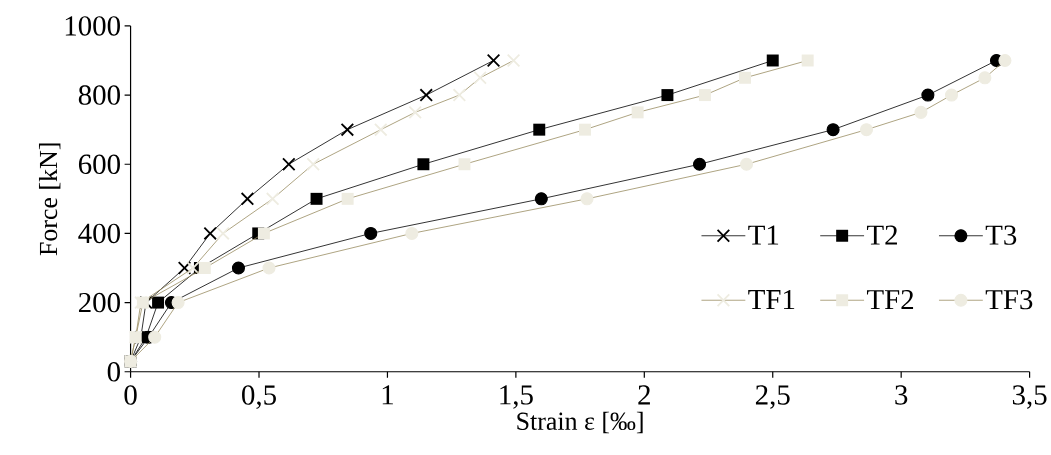 The width and height of the screenshot is (1051, 455). I want to click on legend-label: T2, so click(881, 235).